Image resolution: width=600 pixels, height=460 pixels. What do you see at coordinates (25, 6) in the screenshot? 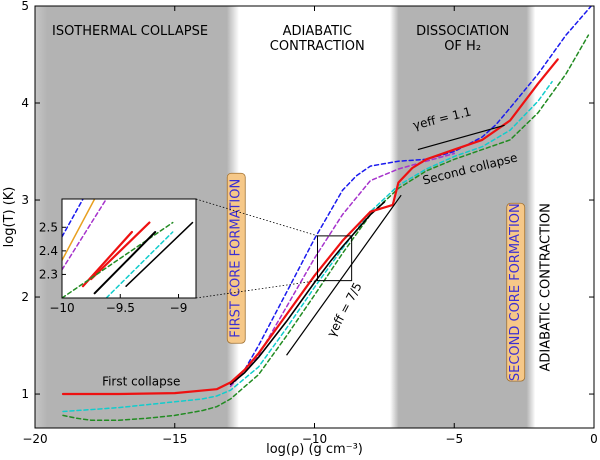
I see `y-tick-label: 5` at bounding box center [25, 6].